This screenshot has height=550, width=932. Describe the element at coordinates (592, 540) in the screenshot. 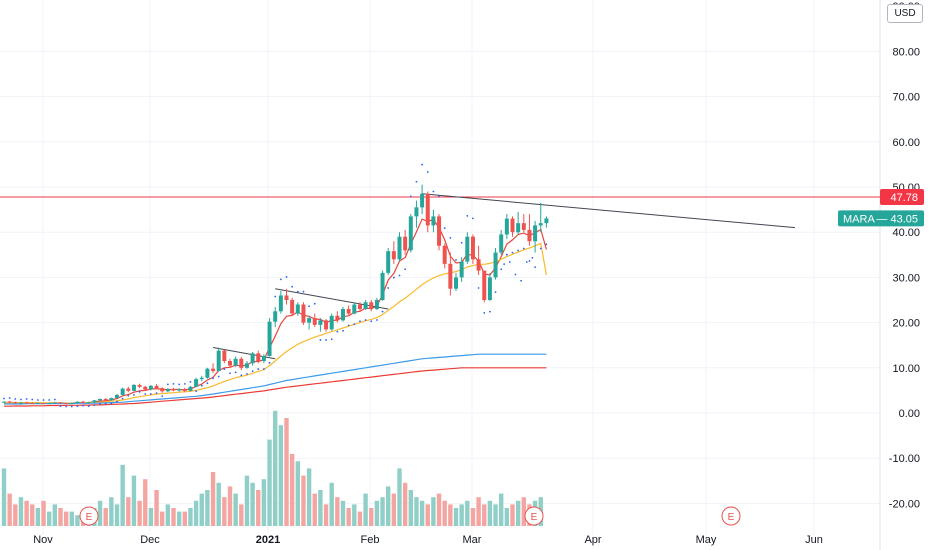

I see `time-axis-label: Apr` at that location.